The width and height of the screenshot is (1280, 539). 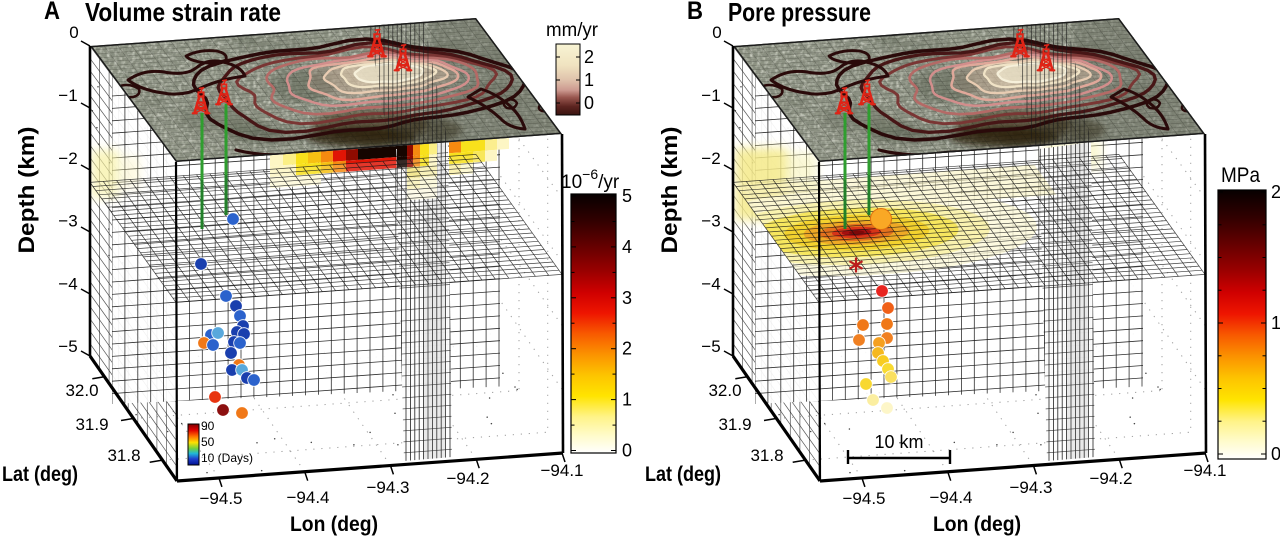 I want to click on svg-text: Pore pressure, so click(x=799, y=13).